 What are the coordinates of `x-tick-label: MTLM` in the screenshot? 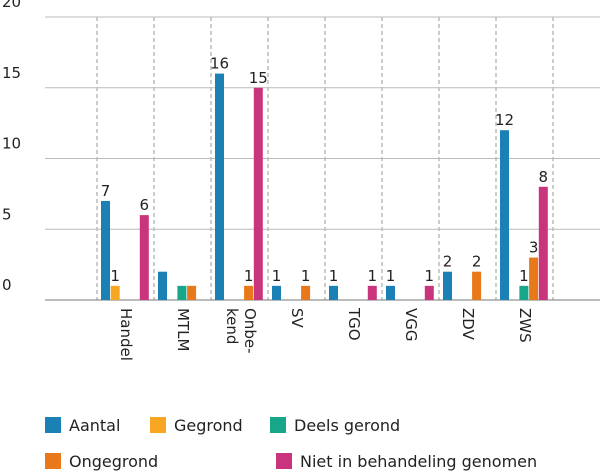 It's located at (183, 329).